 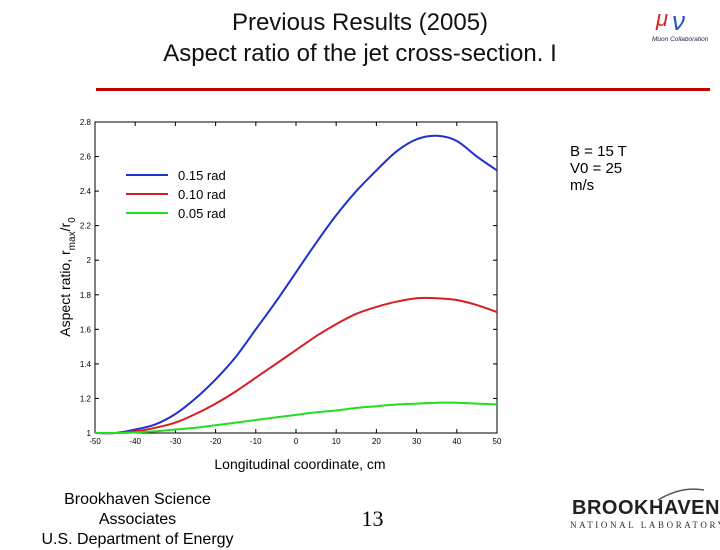 What do you see at coordinates (86, 329) in the screenshot?
I see `y-tick-label: 1.6` at bounding box center [86, 329].